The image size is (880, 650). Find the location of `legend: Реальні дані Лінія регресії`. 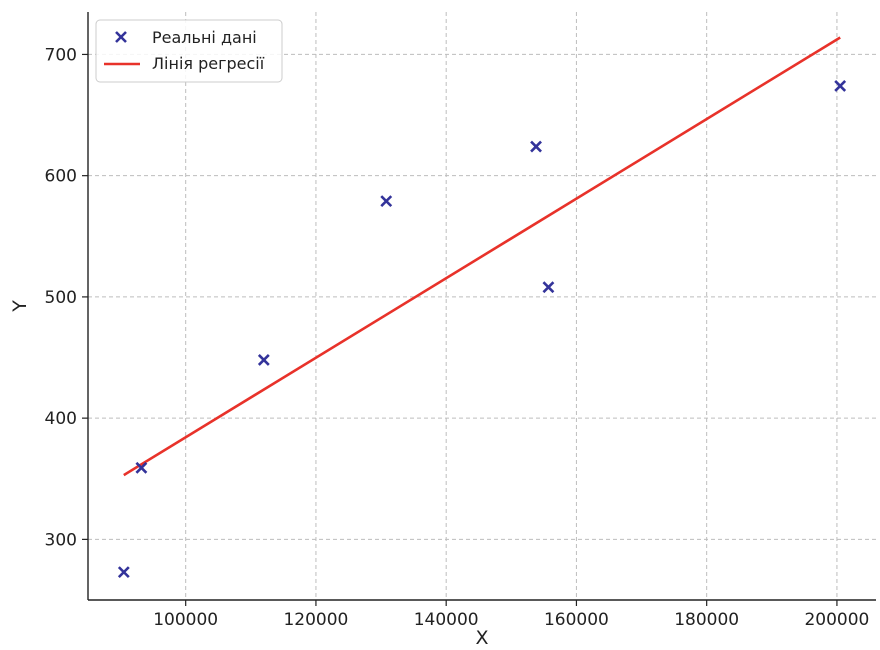

legend: Реальні дані Лінія регресії is located at coordinates (189, 51).